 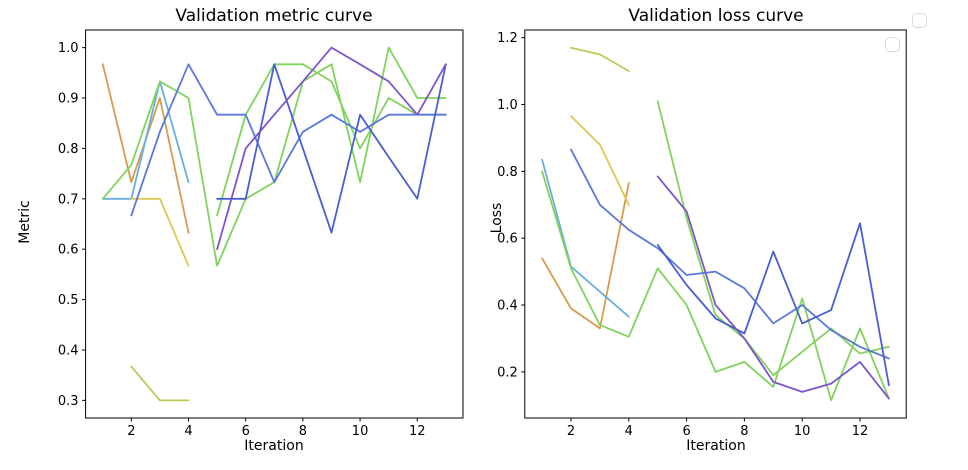 What do you see at coordinates (68, 199) in the screenshot?
I see `y-tick-label: 0.7` at bounding box center [68, 199].